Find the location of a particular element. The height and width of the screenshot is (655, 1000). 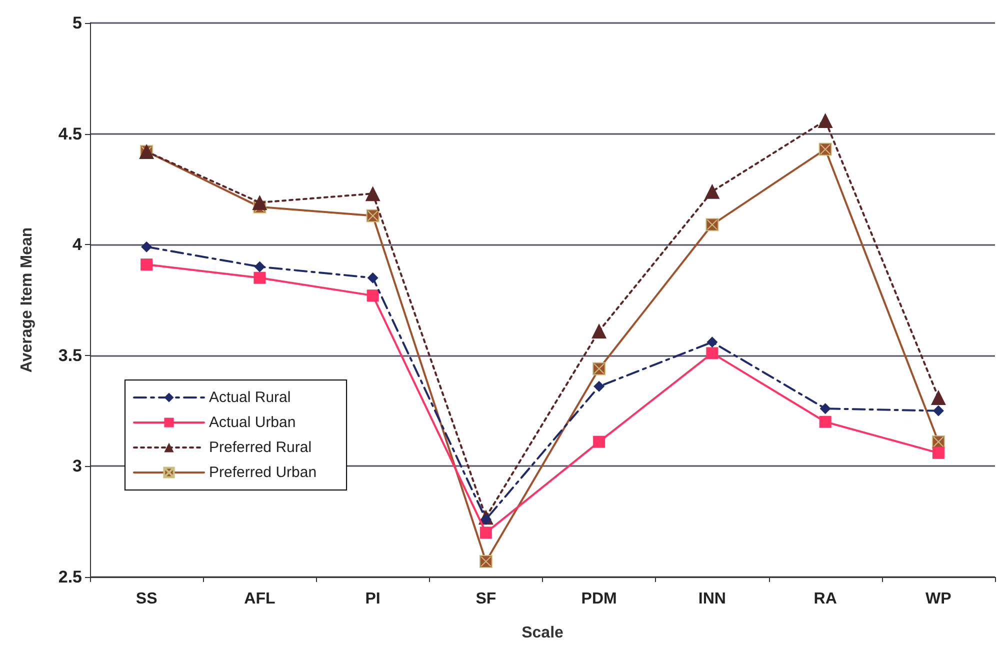

y-tick-label: 3 is located at coordinates (77, 466).